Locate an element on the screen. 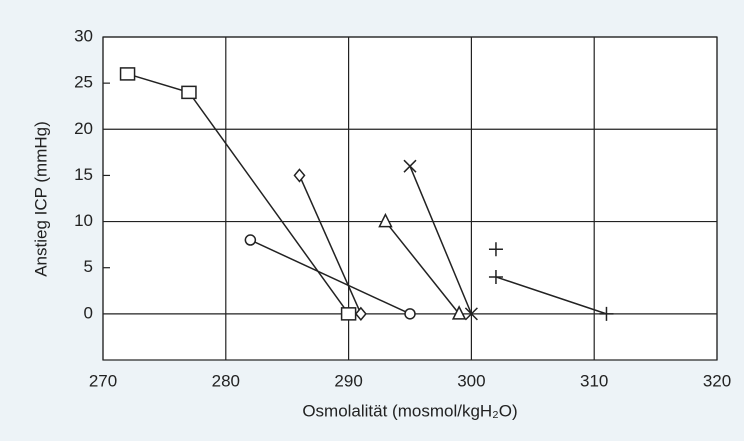 The width and height of the screenshot is (744, 441). y-axis-label: Anstieg ICP (mmHg) is located at coordinates (40, 199).